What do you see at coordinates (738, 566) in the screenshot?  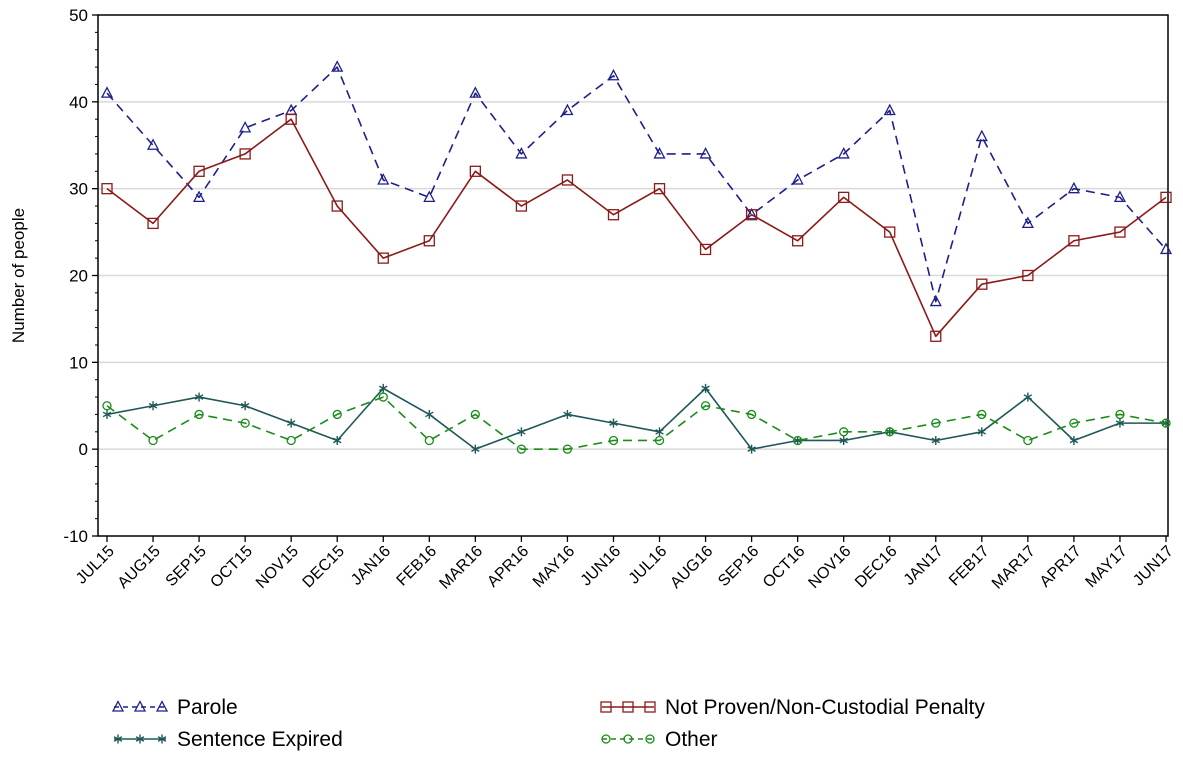 I see `x-tick-label: SEP16` at bounding box center [738, 566].